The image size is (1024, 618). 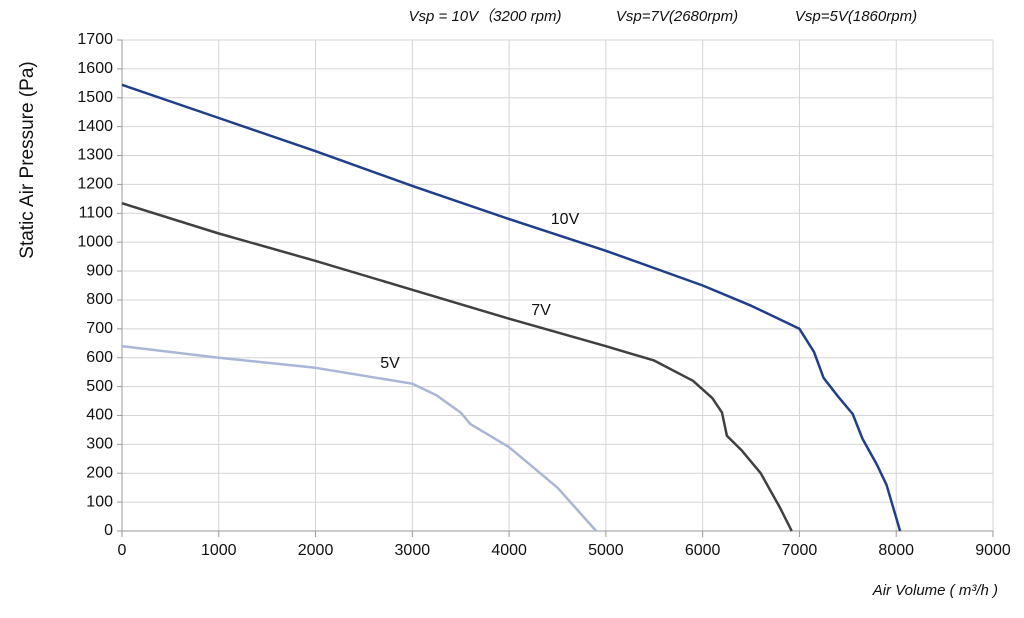 I want to click on x-tick-label: 6000, so click(x=703, y=550).